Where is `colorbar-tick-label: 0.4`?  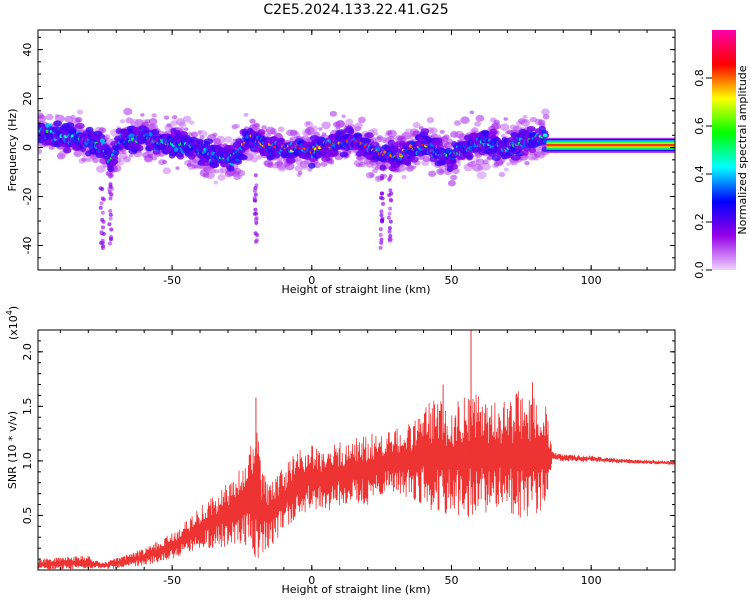
colorbar-tick-label: 0.4 is located at coordinates (699, 174).